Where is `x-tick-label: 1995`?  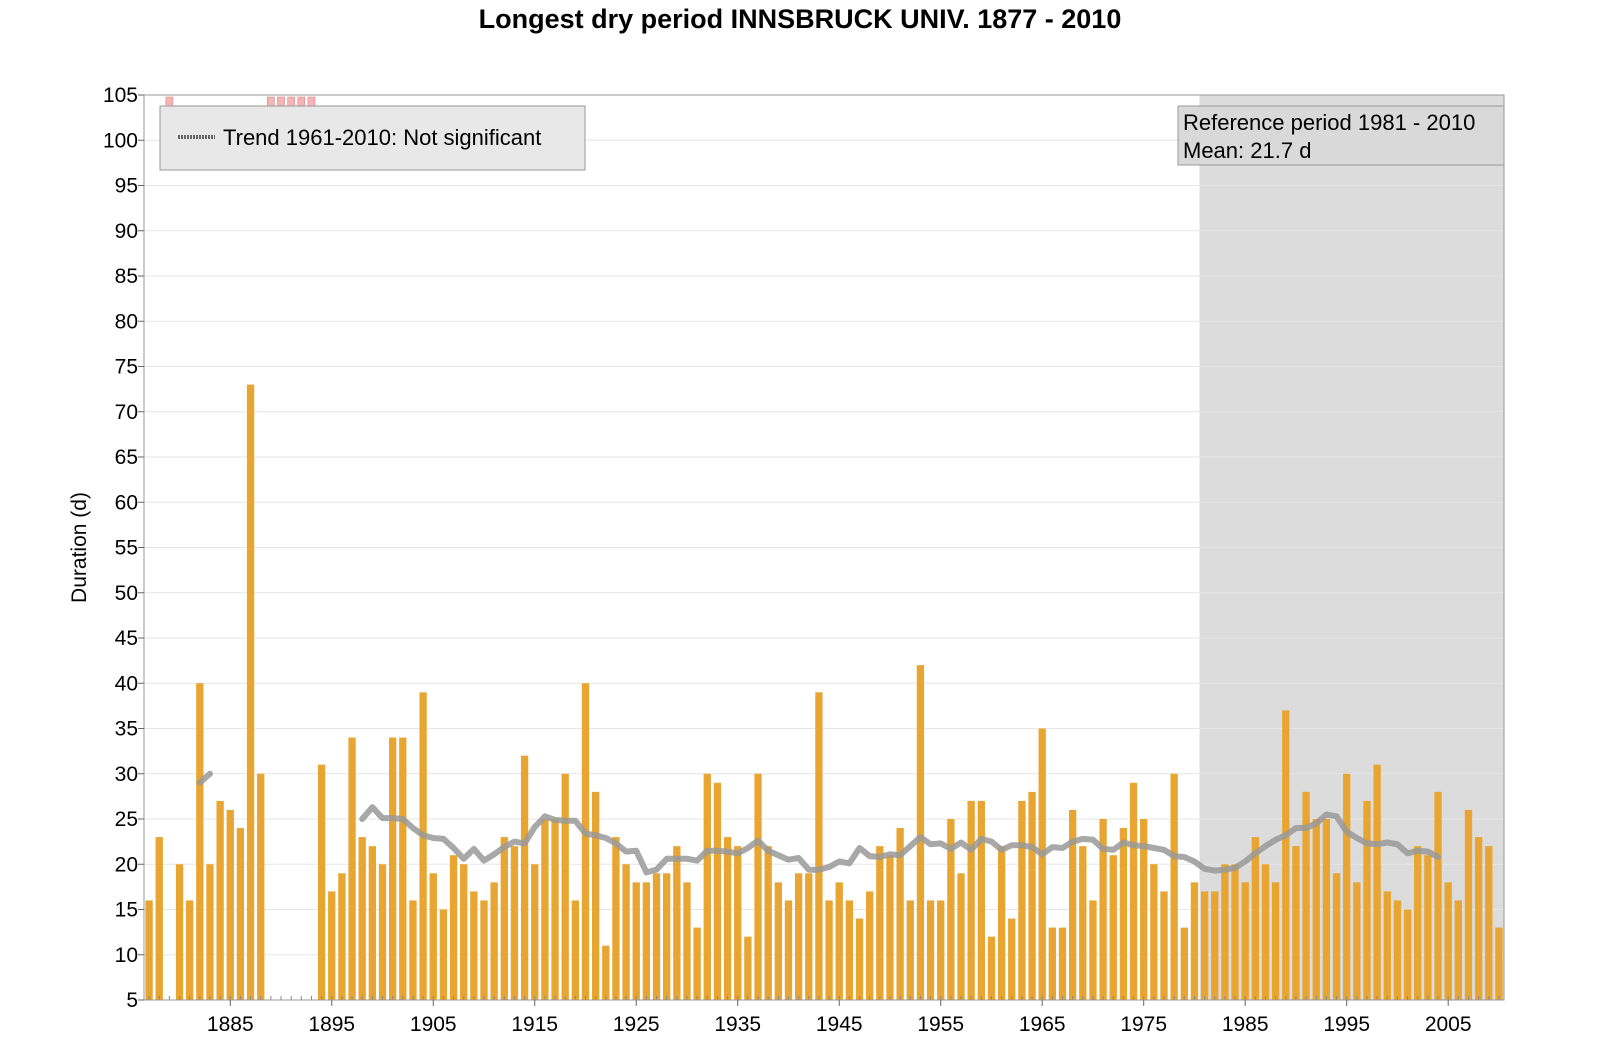
x-tick-label: 1995 is located at coordinates (1346, 1024).